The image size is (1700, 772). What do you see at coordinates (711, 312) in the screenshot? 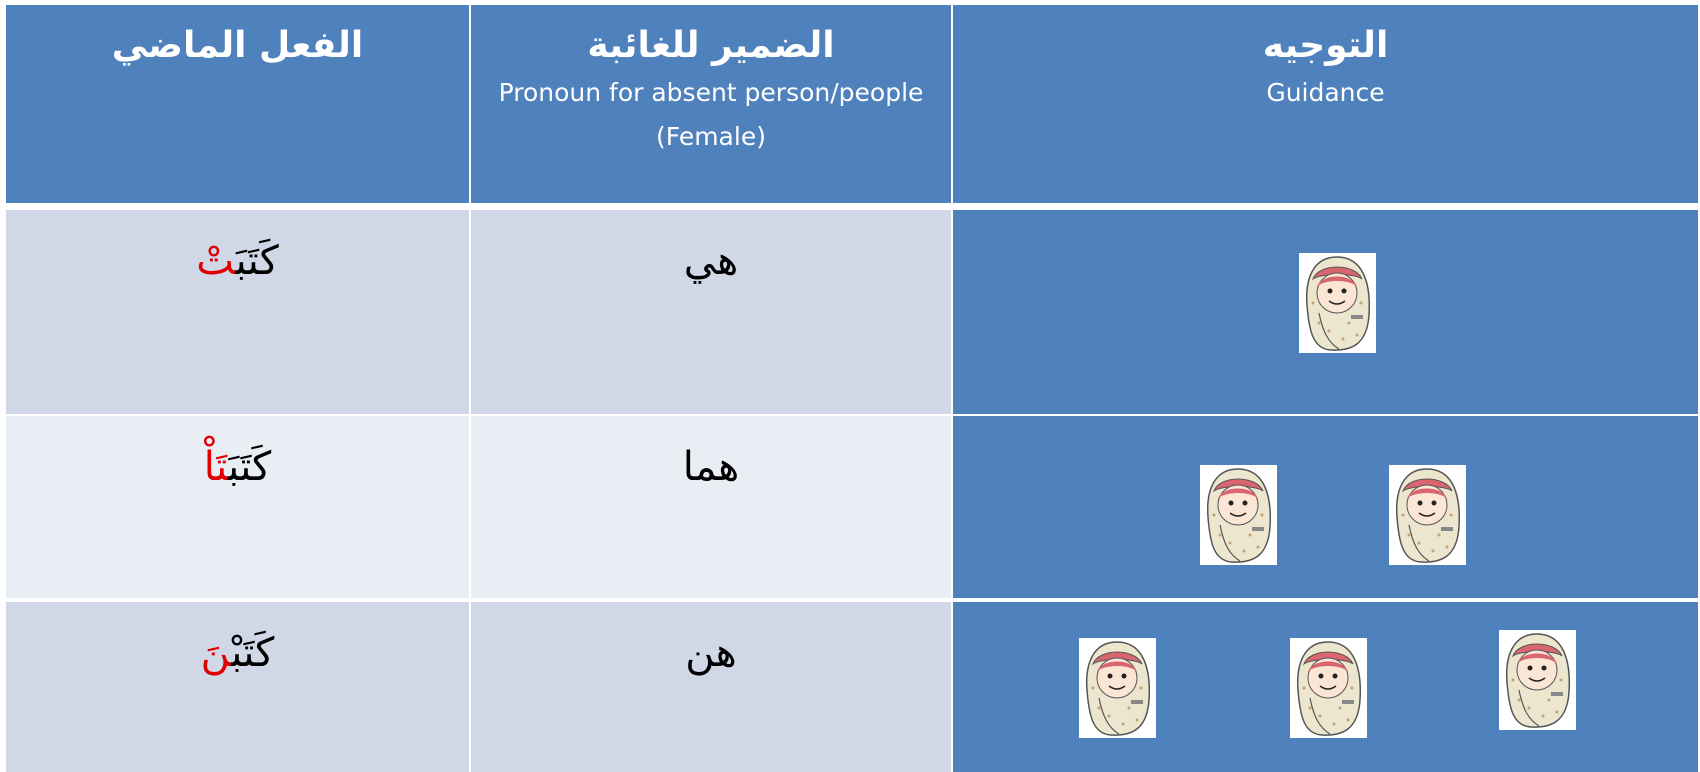
I see `pronoun-cell: هي` at bounding box center [711, 312].